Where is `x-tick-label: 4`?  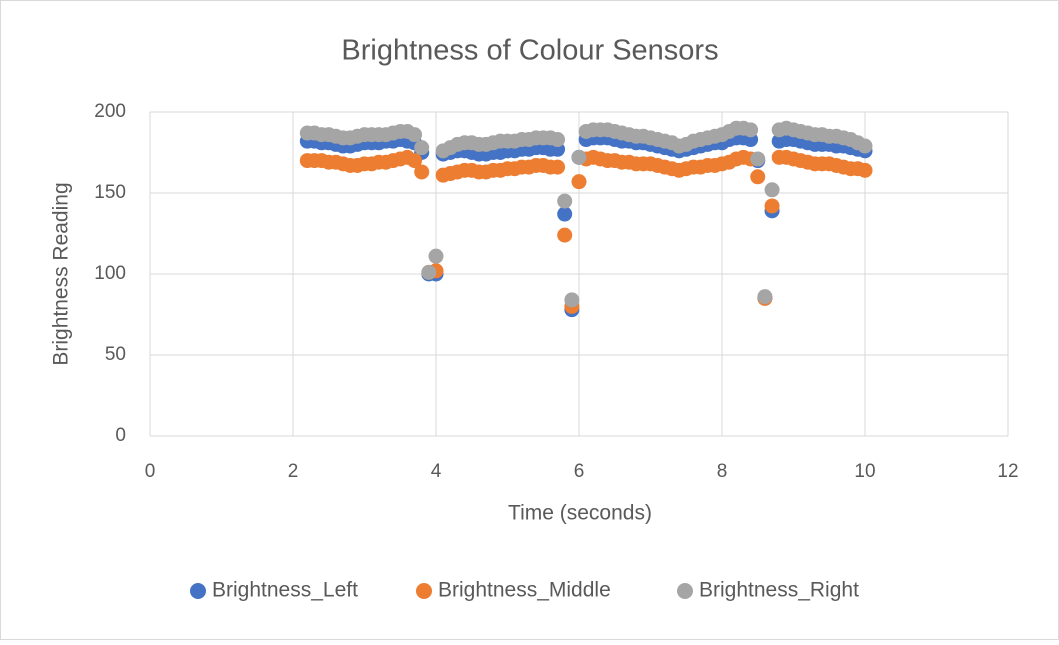
x-tick-label: 4 is located at coordinates (436, 471).